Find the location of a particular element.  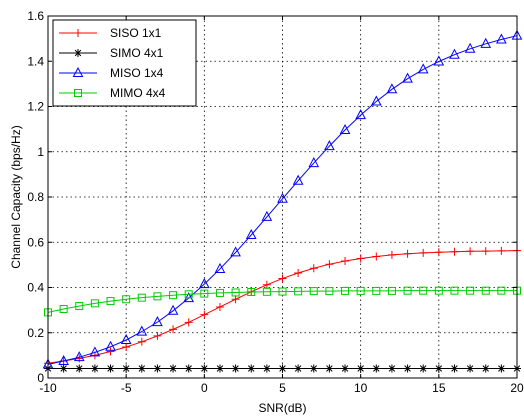

x-tick-label: 0 is located at coordinates (204, 388).